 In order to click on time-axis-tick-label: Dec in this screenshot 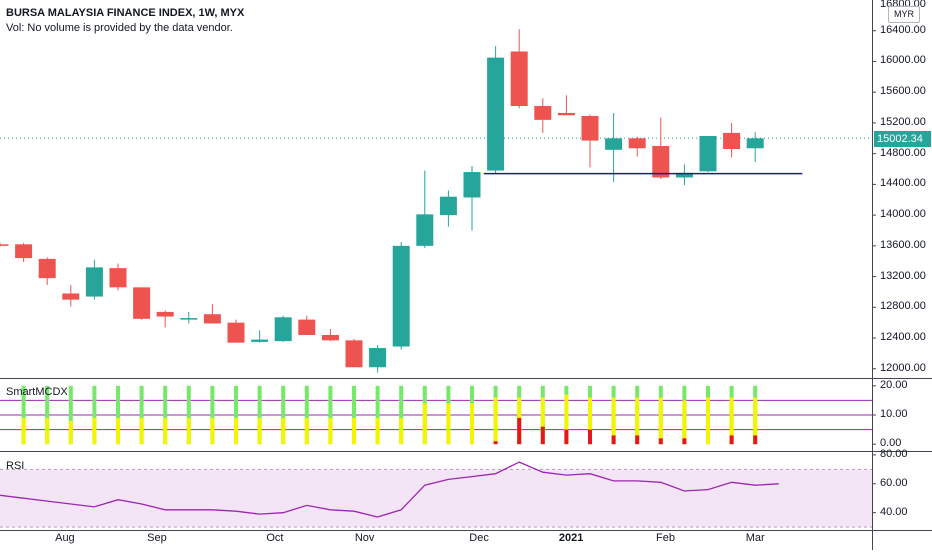, I will do `click(479, 538)`.